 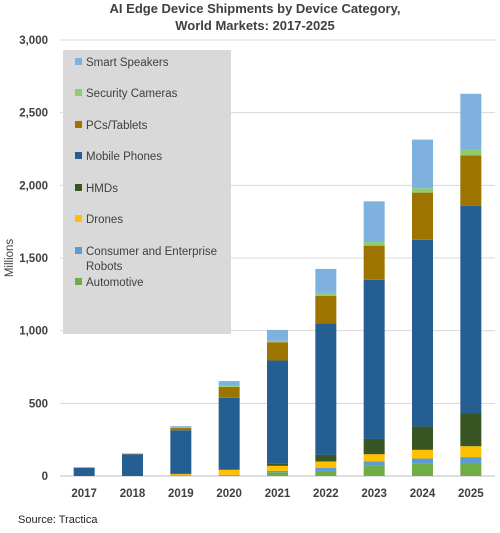 What do you see at coordinates (471, 460) in the screenshot?
I see `bar-segment-consumer-and-enterprise-robots-2025` at bounding box center [471, 460].